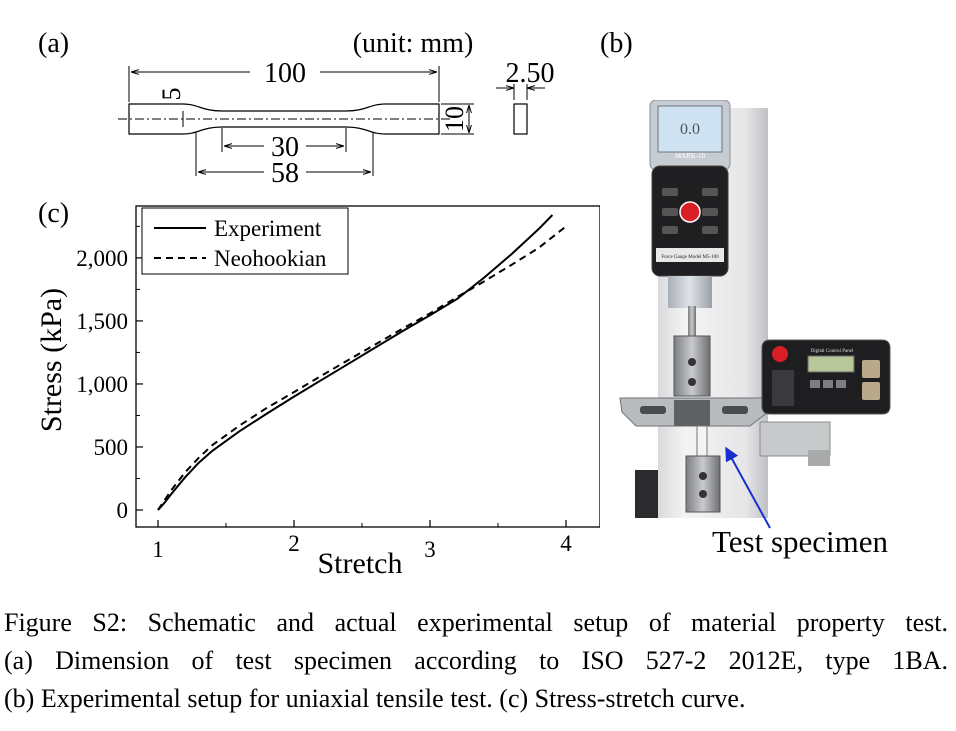  Describe the element at coordinates (454, 119) in the screenshot. I see `dim-end-width: 10` at that location.